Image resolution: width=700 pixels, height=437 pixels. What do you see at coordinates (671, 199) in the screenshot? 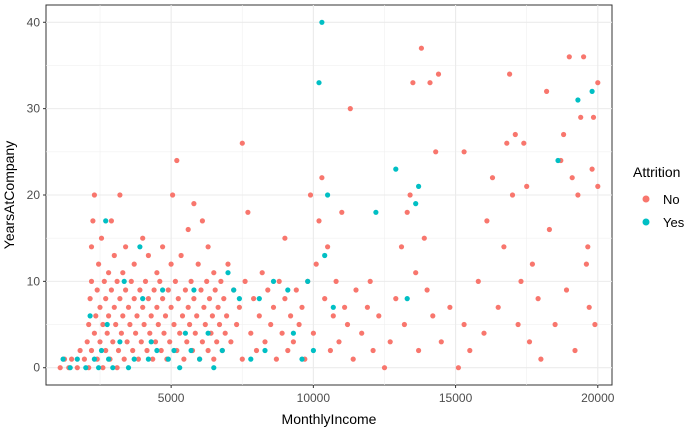
I see `legend-label-no: No` at bounding box center [671, 199].